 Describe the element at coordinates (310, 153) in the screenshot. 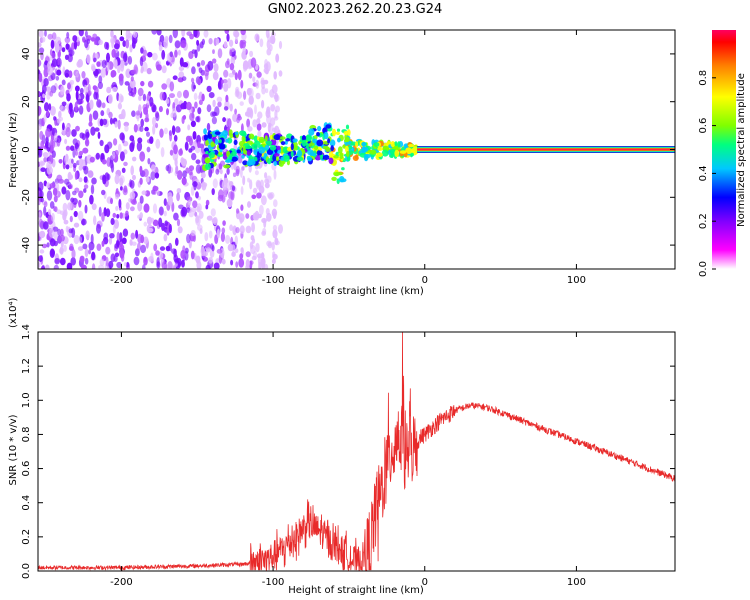

I see `signal-band` at that location.